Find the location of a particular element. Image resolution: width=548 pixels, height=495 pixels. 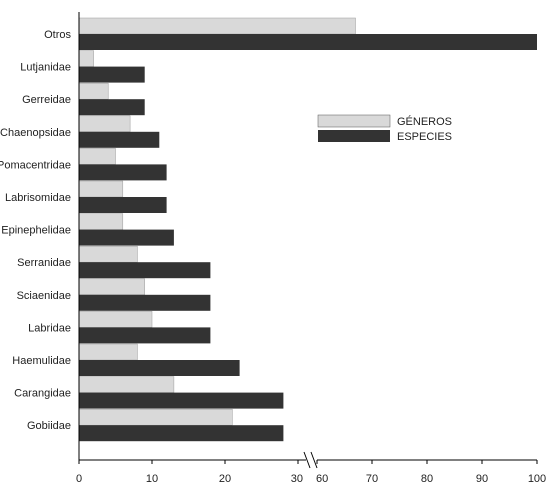

bar-generos-chaenopsidae is located at coordinates (104, 124).